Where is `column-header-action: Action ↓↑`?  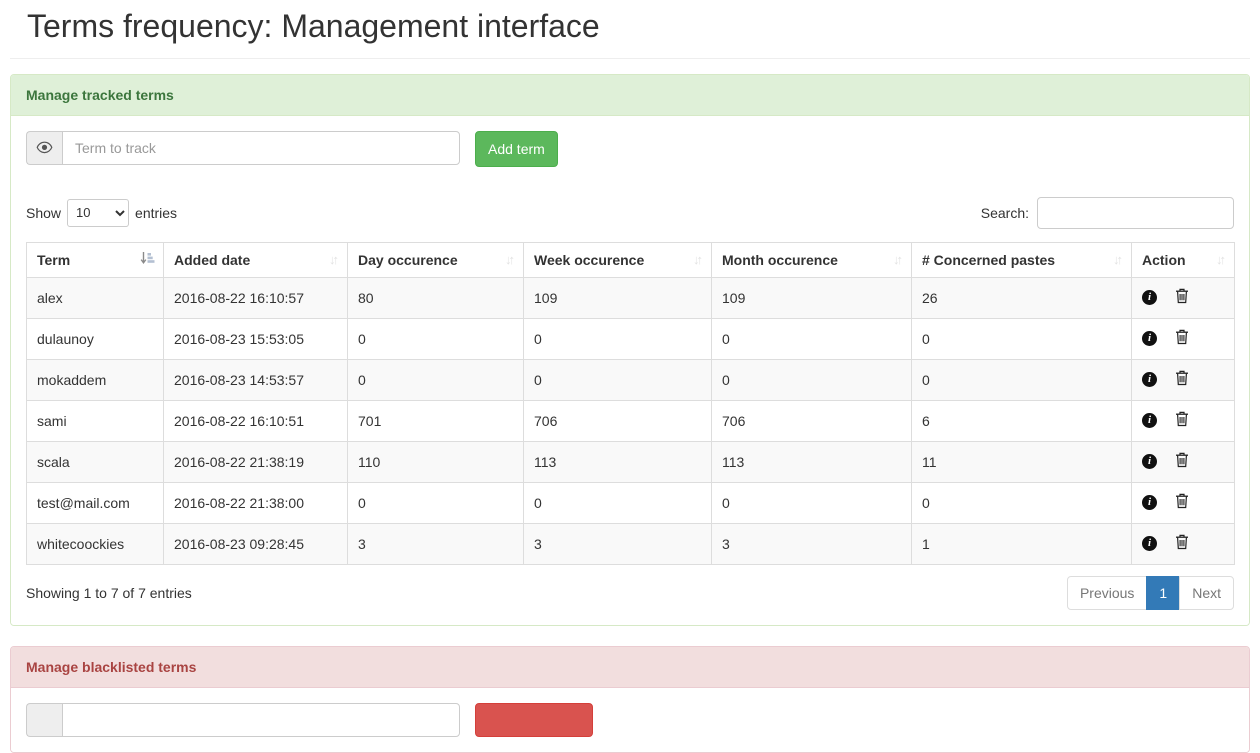 column-header-action: Action ↓↑ is located at coordinates (1183, 259).